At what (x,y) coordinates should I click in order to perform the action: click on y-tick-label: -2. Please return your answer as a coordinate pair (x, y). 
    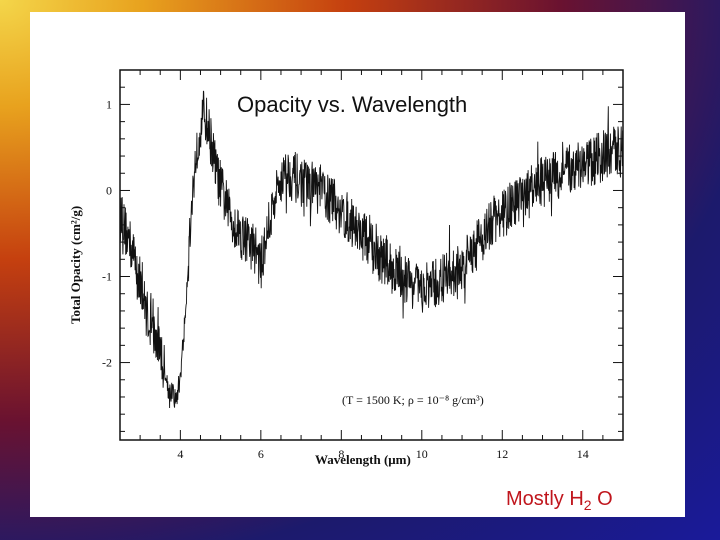
    Looking at the image, I should click on (107, 363).